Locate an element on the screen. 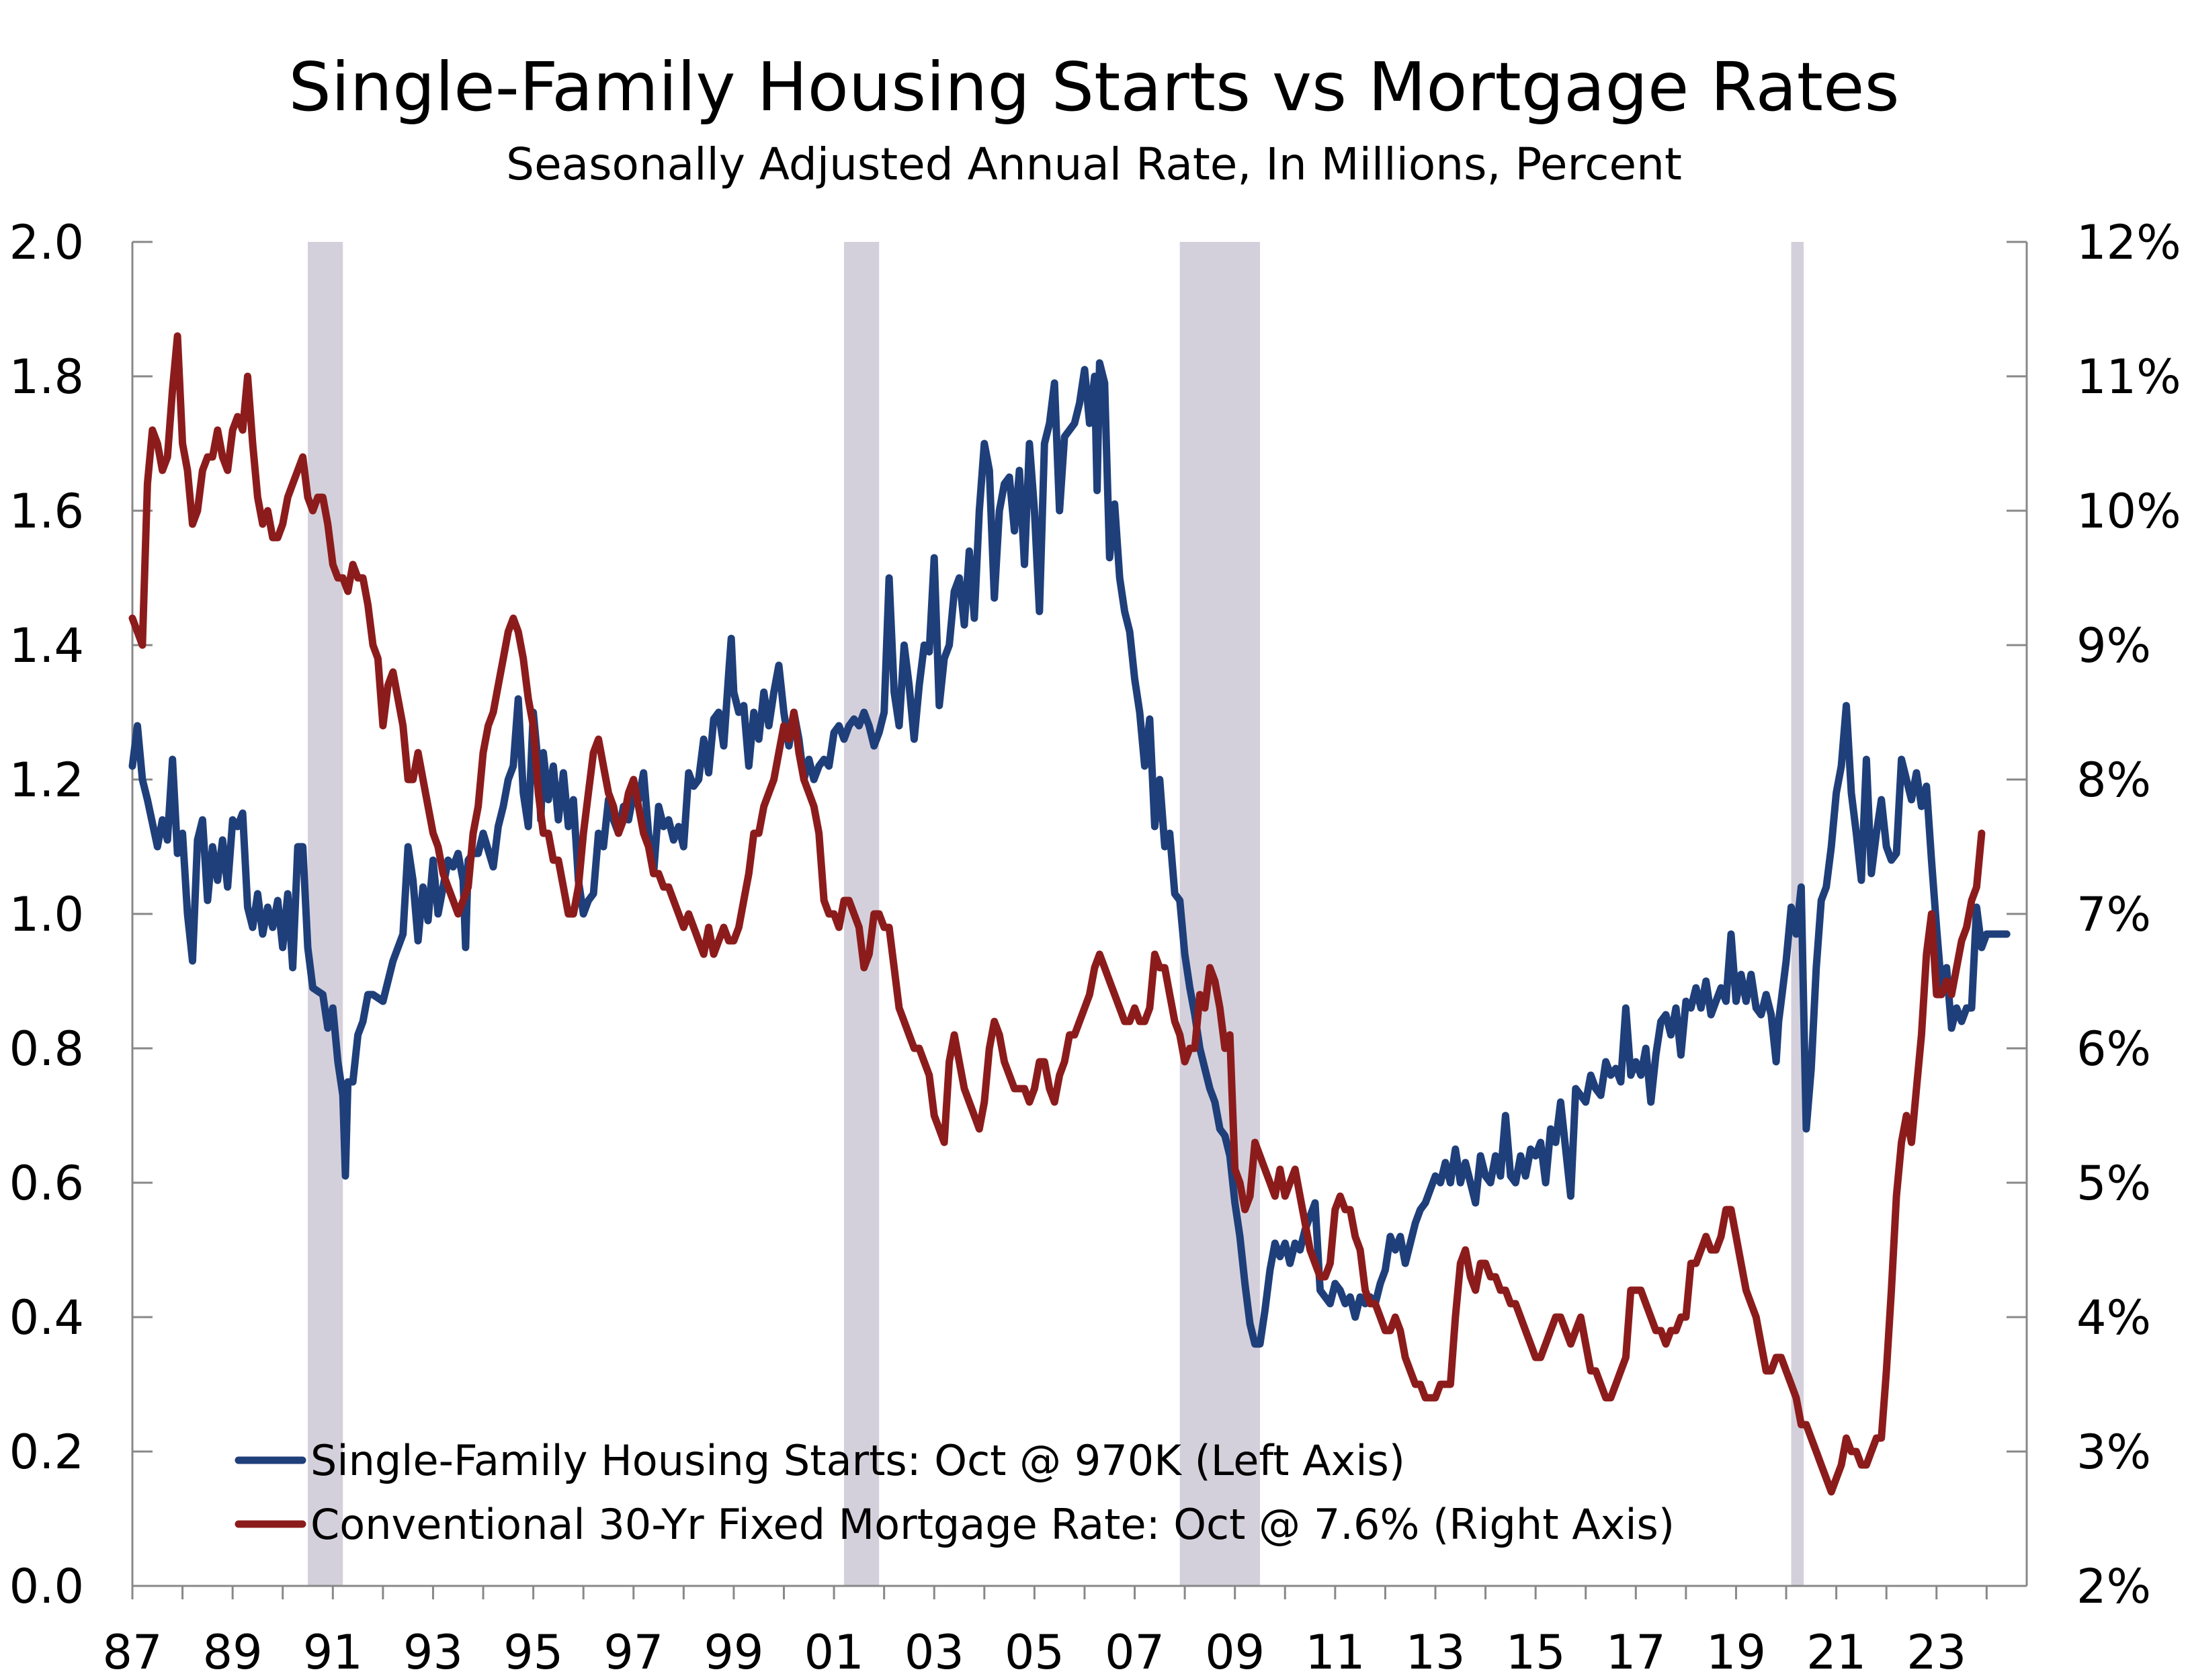 Image resolution: width=2188 pixels, height=1680 pixels. left-y-tick-label-1: 0.2 is located at coordinates (46, 1453).